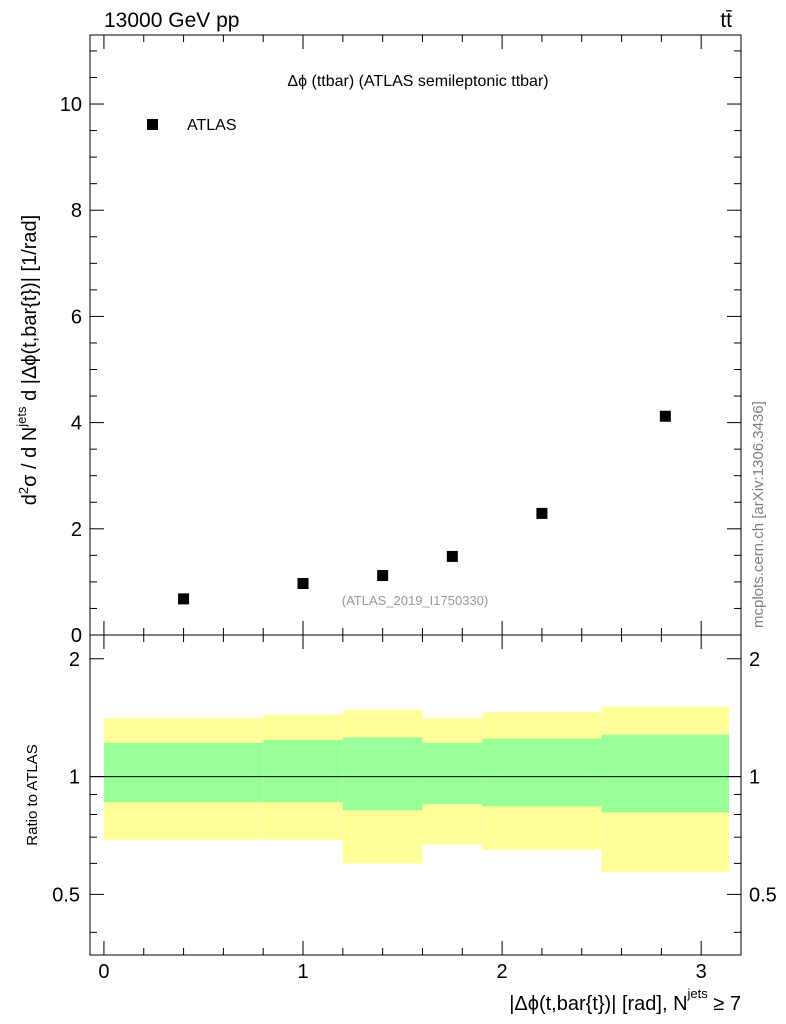 The width and height of the screenshot is (786, 1024). What do you see at coordinates (758, 514) in the screenshot?
I see `side-label: mcplots.cern.ch [arXiv:1306.3436]` at bounding box center [758, 514].